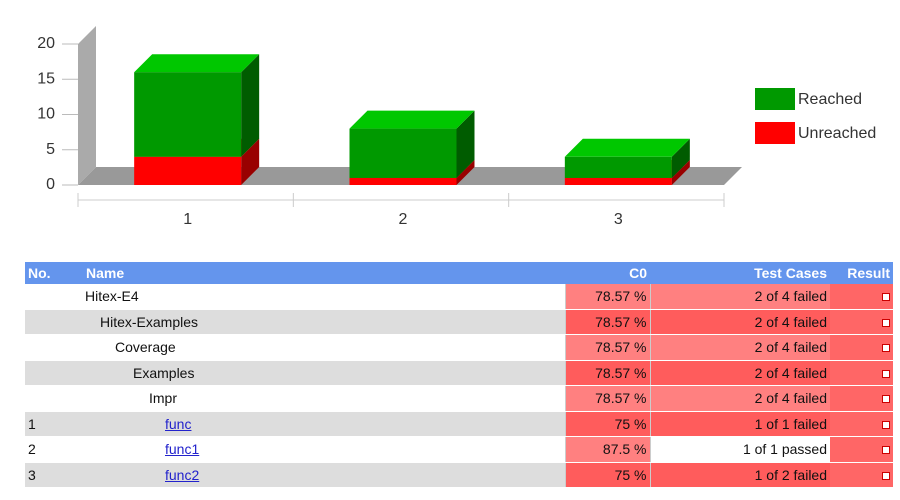  I want to click on row-name: Coverage, so click(324, 347).